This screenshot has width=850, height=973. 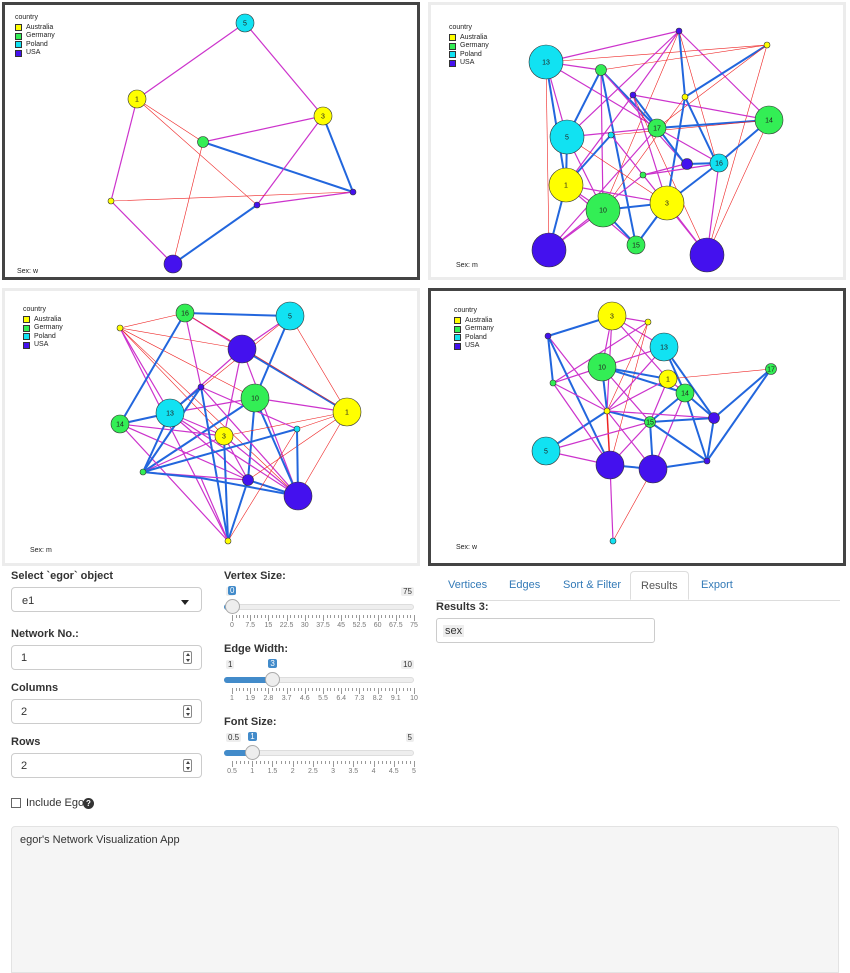 I want to click on results-input: sex, so click(x=545, y=630).